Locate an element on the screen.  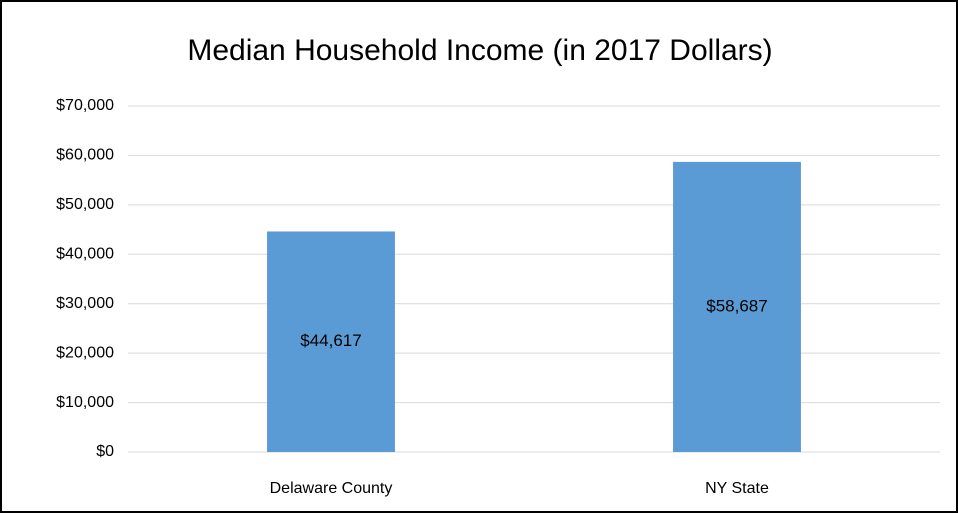
y-tick-label: $60,000 is located at coordinates (85, 155).